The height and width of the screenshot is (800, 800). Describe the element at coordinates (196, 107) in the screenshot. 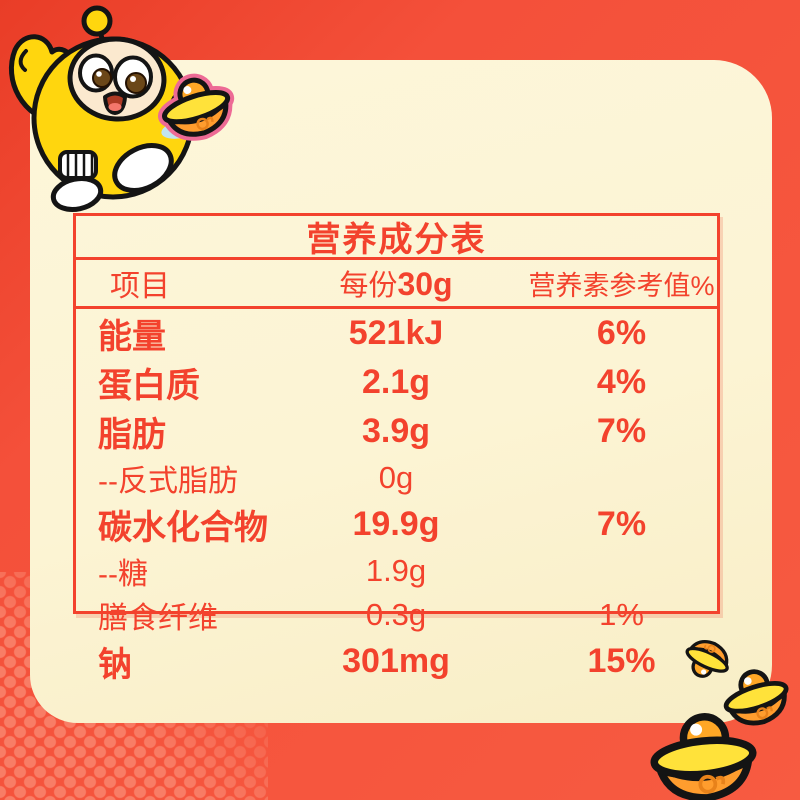

I see `held-gold-ingot-icon` at that location.